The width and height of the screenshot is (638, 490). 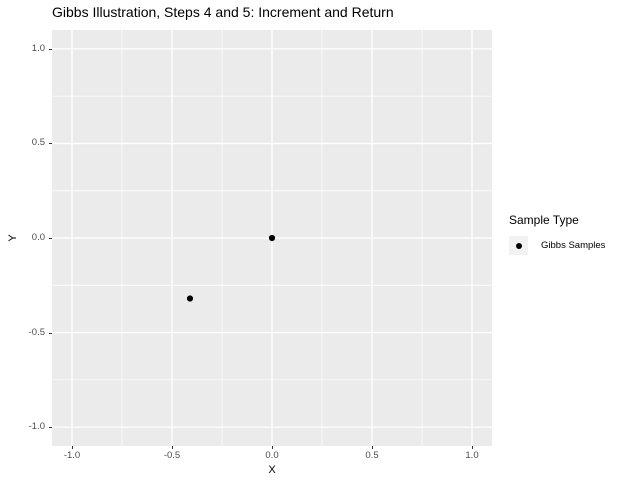 What do you see at coordinates (472, 455) in the screenshot?
I see `x-tick-label: 1.0` at bounding box center [472, 455].